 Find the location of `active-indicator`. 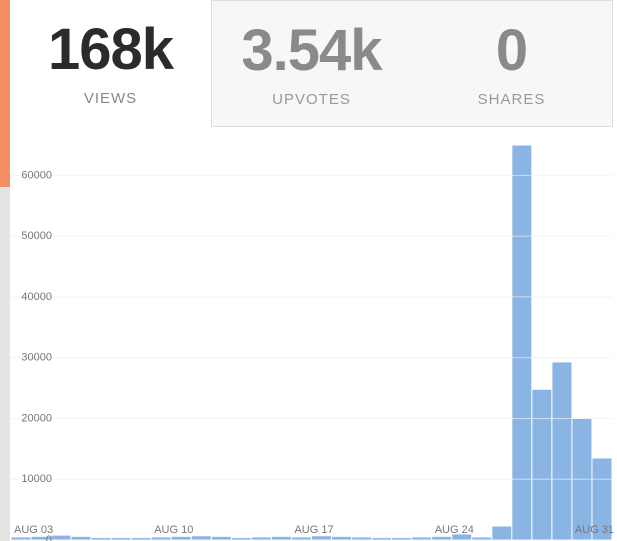

active-indicator is located at coordinates (5, 93).